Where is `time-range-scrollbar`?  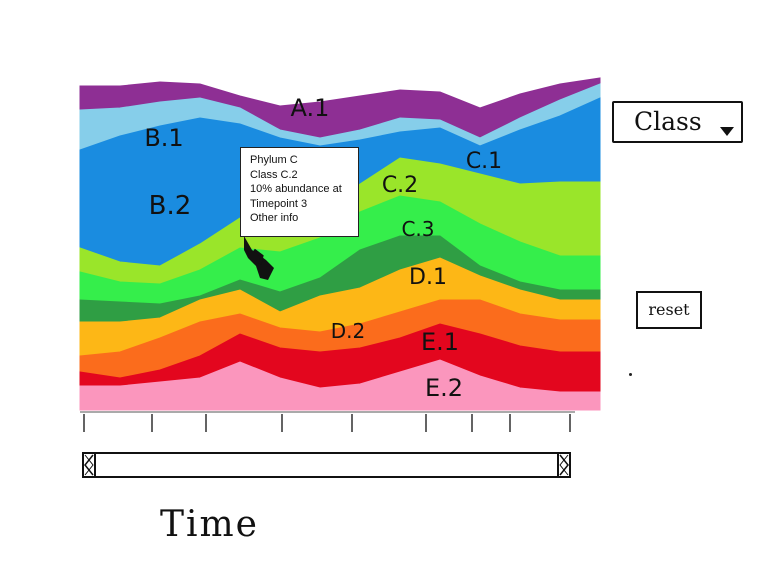
time-range-scrollbar is located at coordinates (326, 465).